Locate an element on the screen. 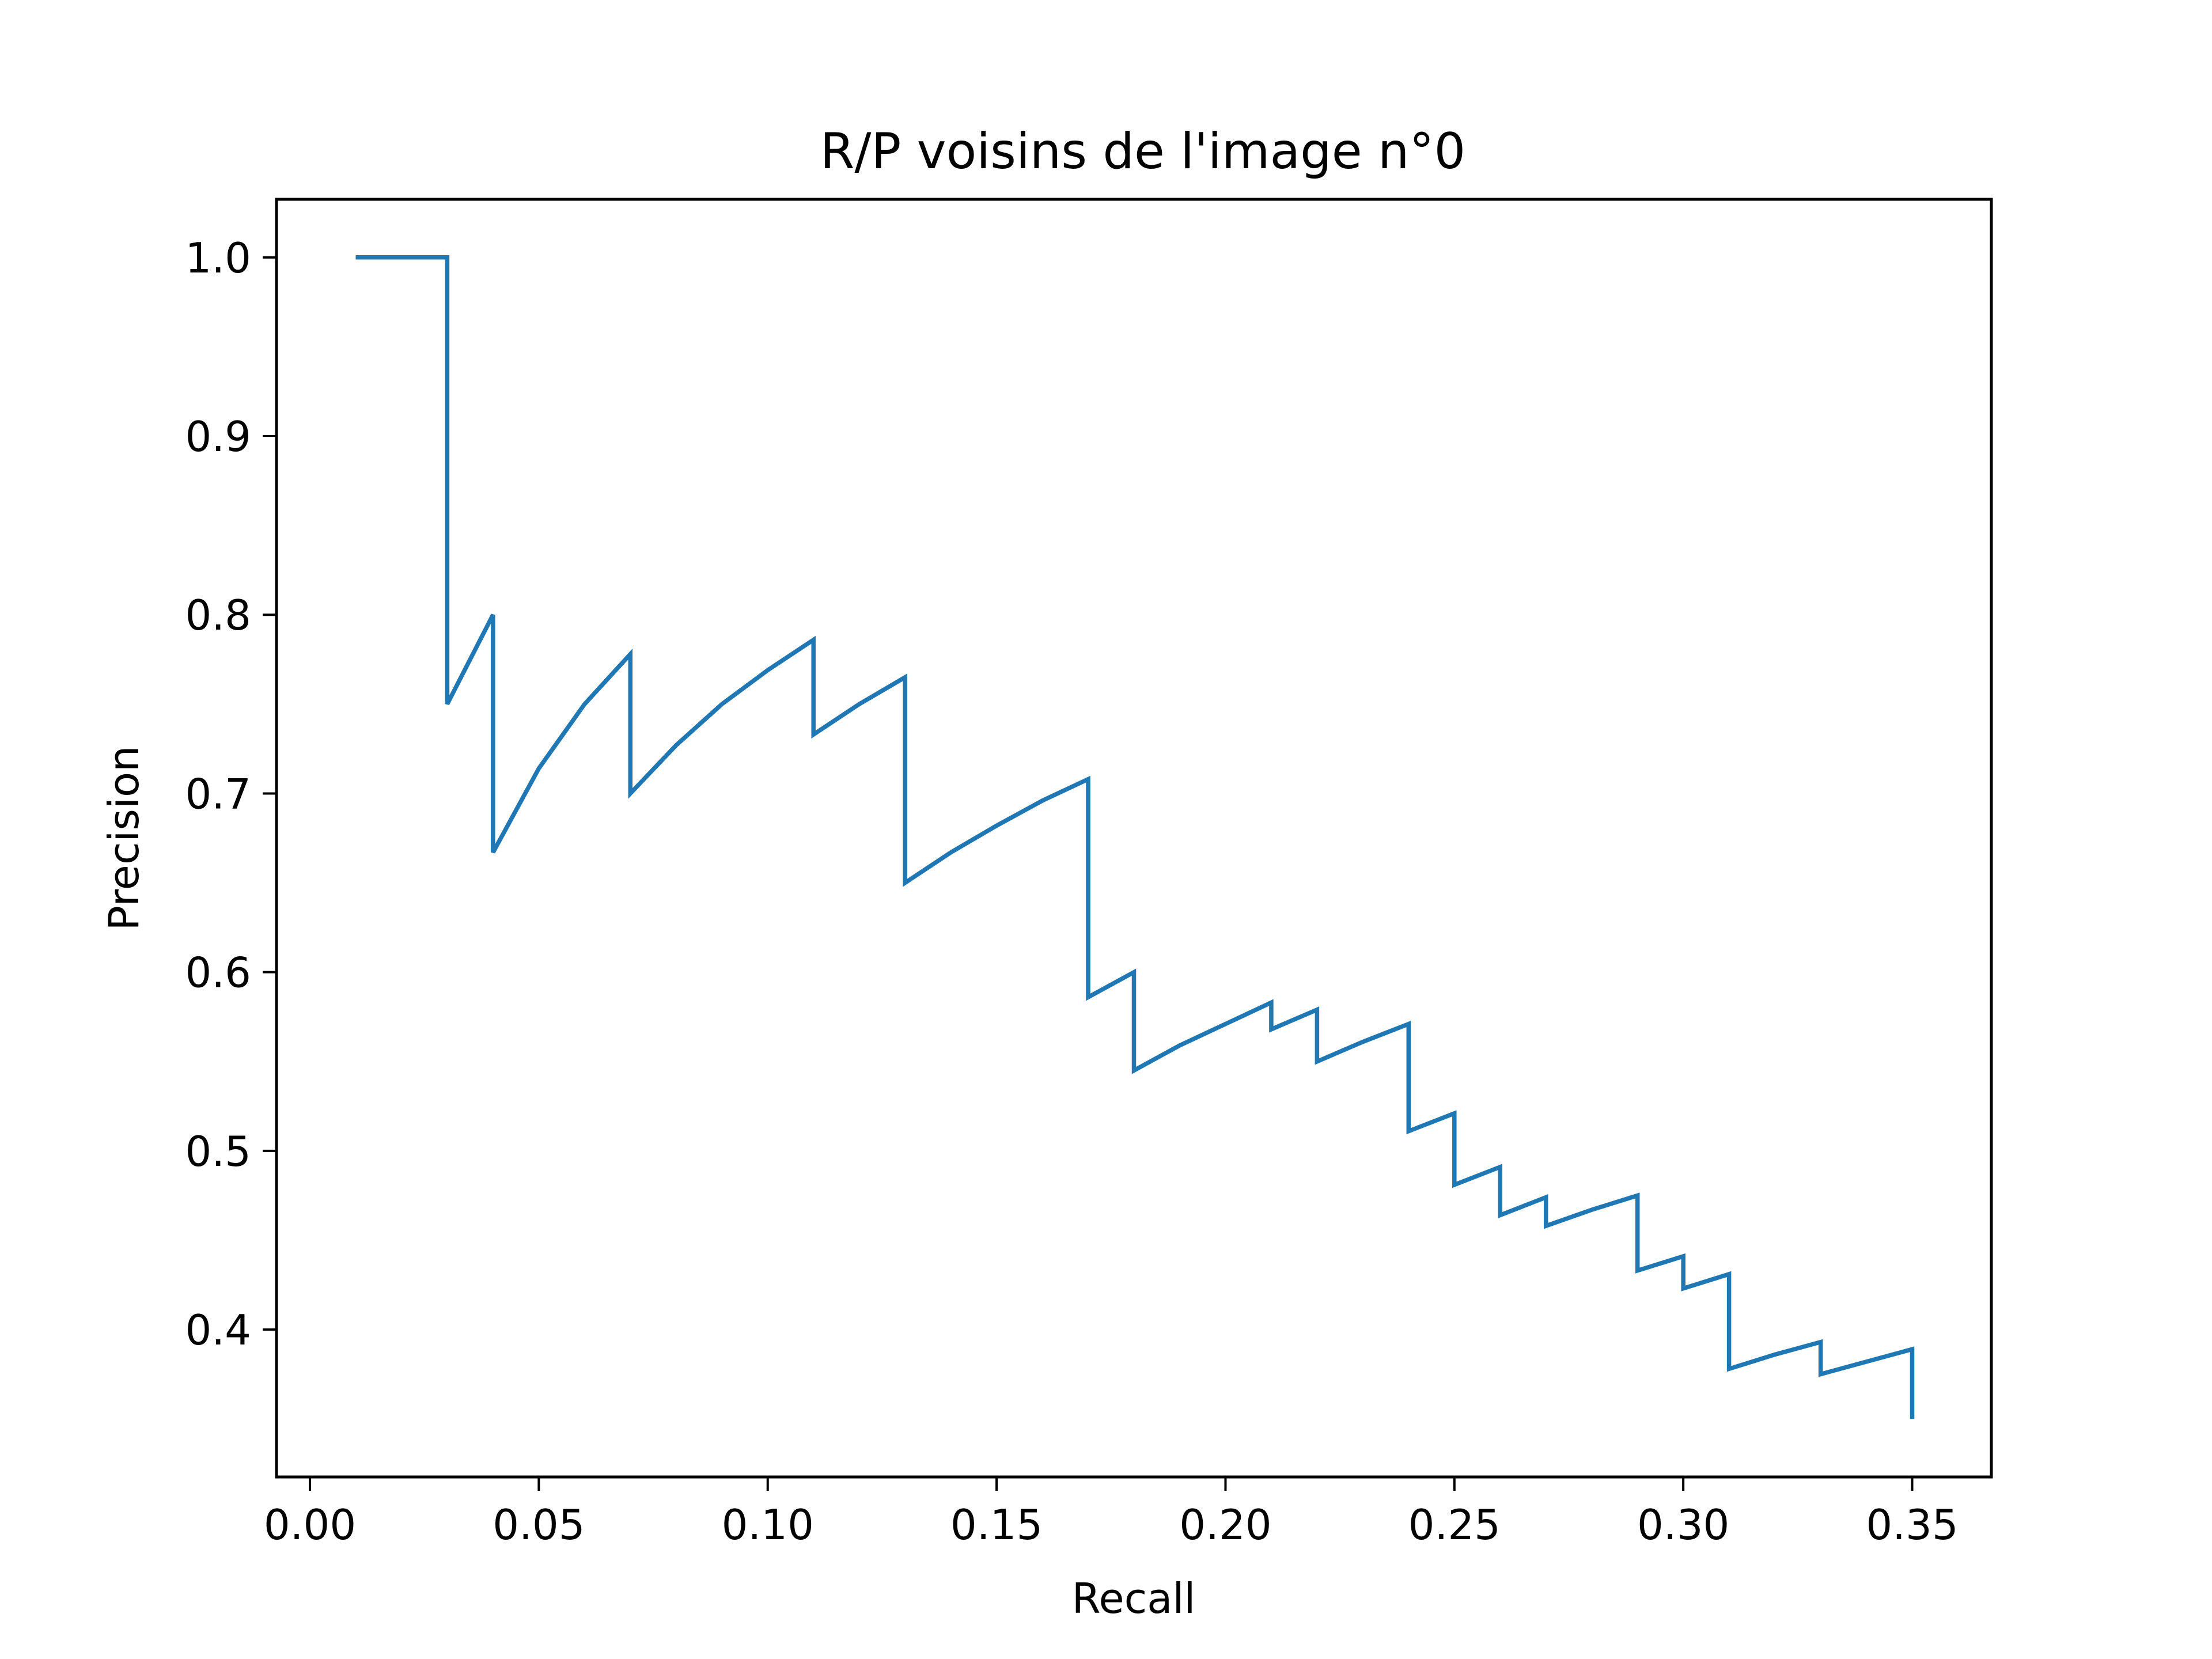 The width and height of the screenshot is (2212, 1659). x-tick-label: 0.35 is located at coordinates (1912, 1525).